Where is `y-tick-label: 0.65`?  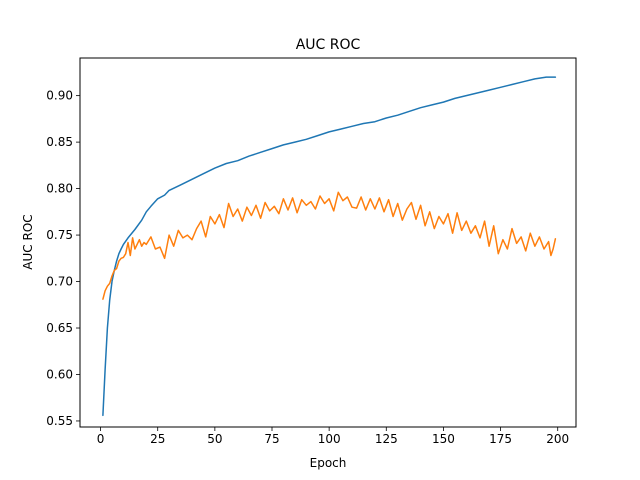
y-tick-label: 0.65 is located at coordinates (59, 328).